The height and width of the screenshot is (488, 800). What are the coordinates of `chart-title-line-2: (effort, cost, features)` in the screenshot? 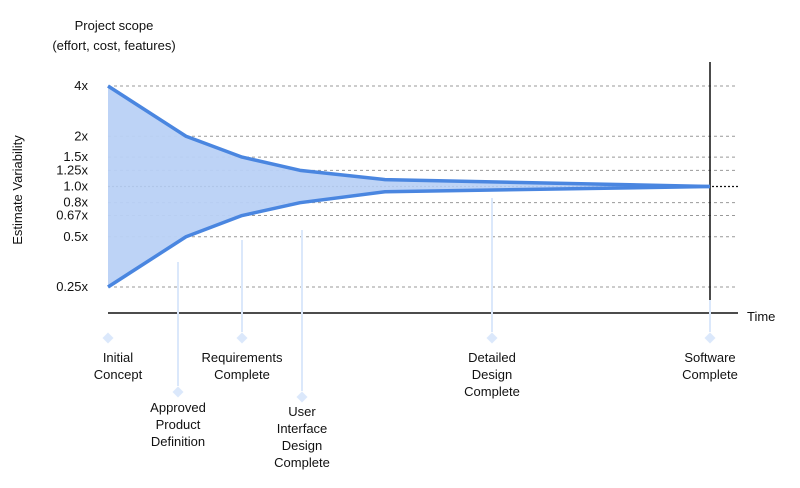 It's located at (113, 45).